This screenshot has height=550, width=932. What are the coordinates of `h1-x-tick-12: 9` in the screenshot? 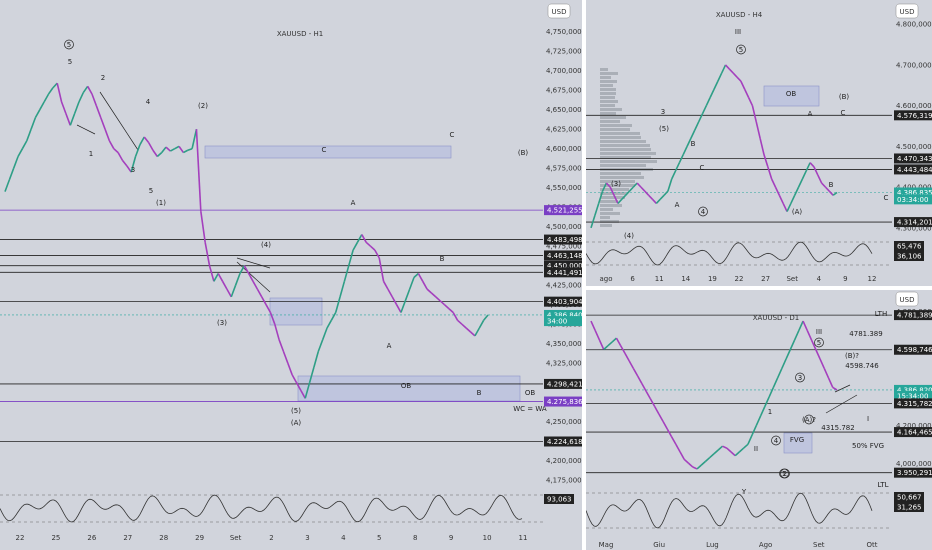 It's located at (451, 538).